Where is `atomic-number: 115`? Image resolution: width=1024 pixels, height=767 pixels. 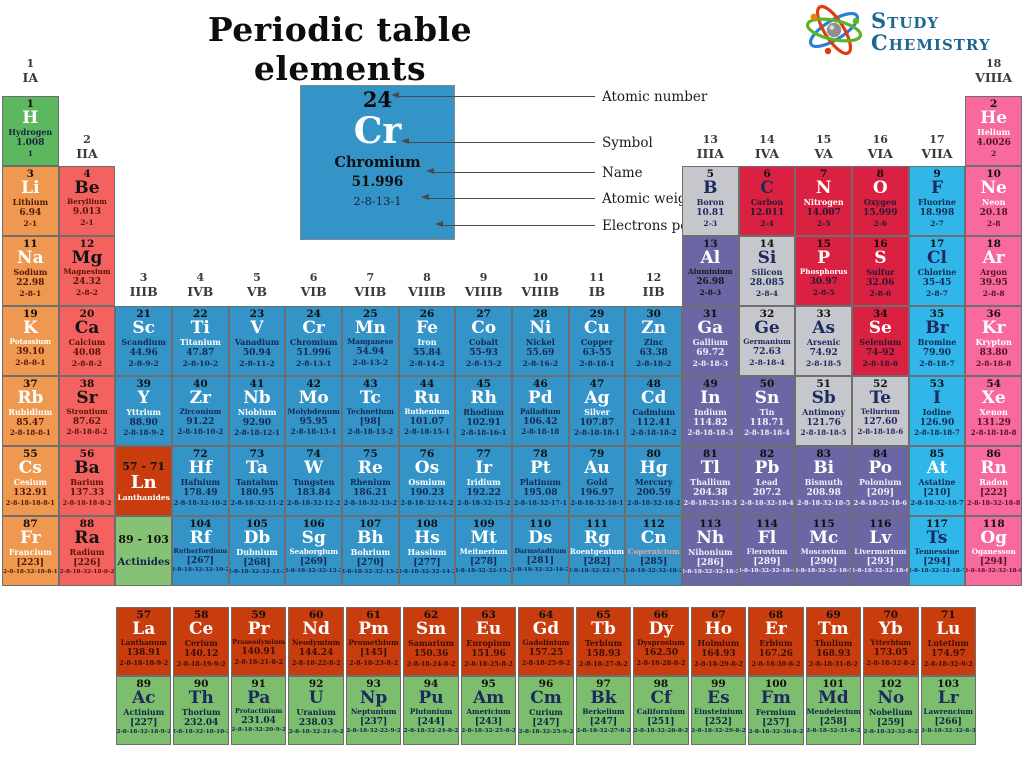
atomic-number: 115 is located at coordinates (823, 524).